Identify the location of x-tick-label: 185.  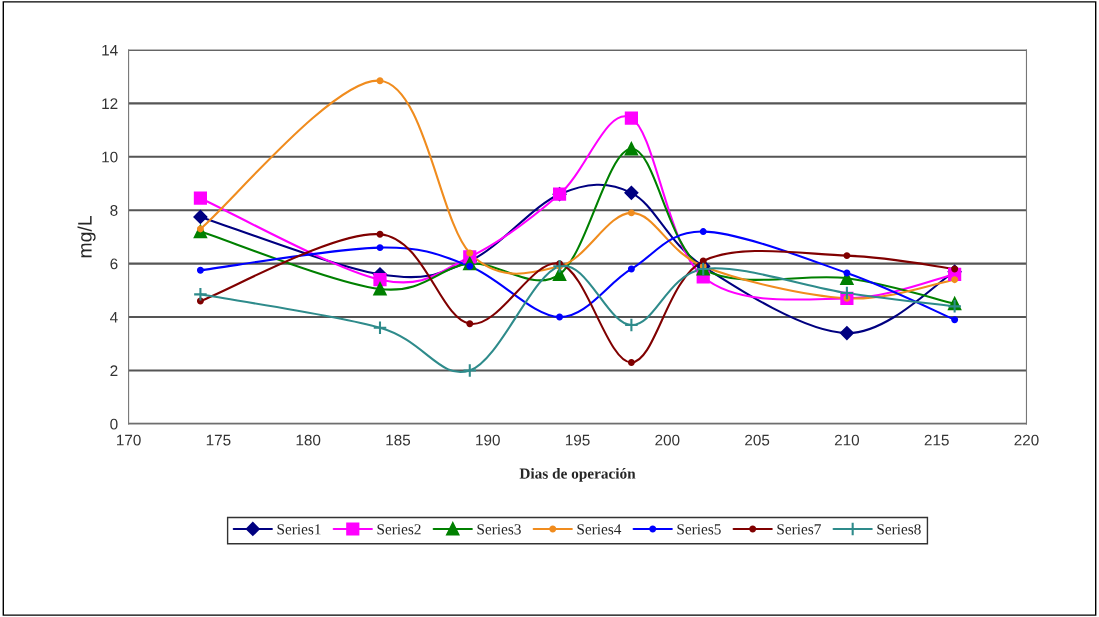
(398, 440).